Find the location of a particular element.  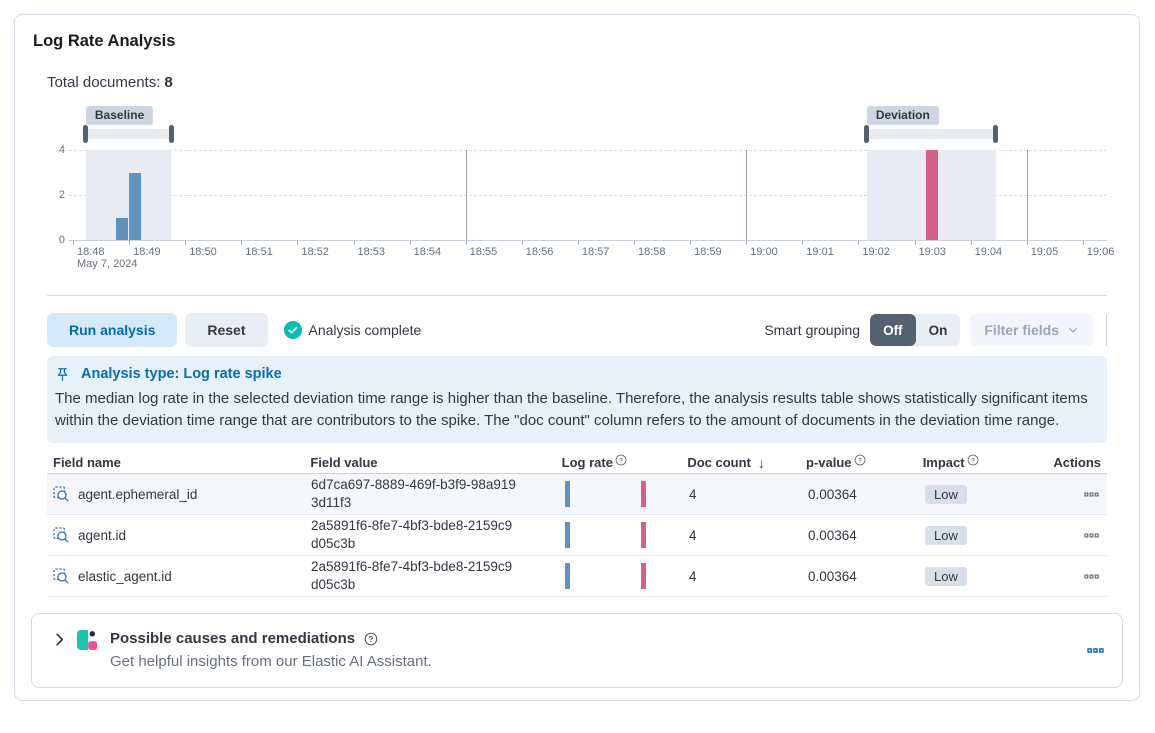

gridline-horizontal is located at coordinates (588, 150).